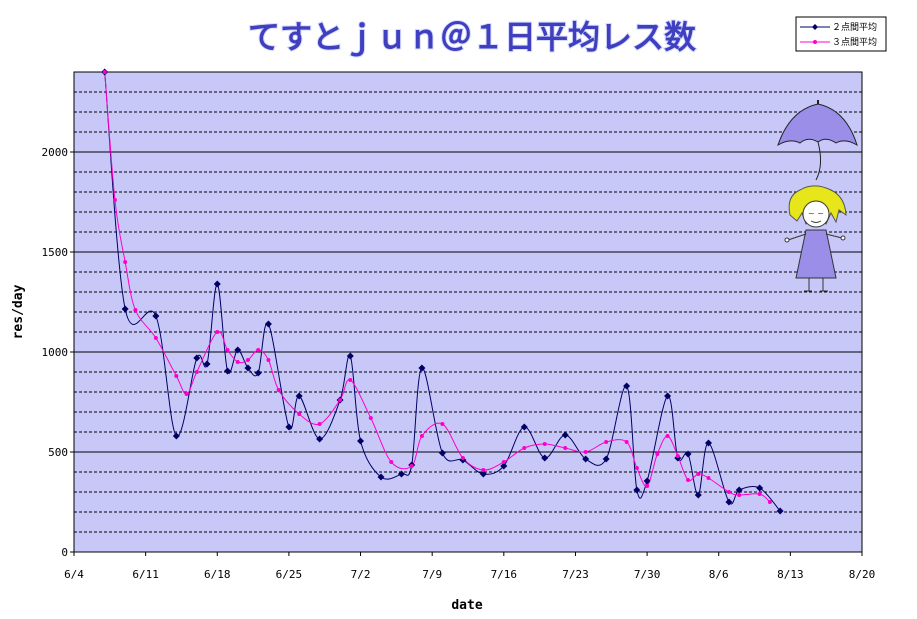  Describe the element at coordinates (817, 196) in the screenshot. I see `umbrella-girl-illustration: ~ ~` at that location.